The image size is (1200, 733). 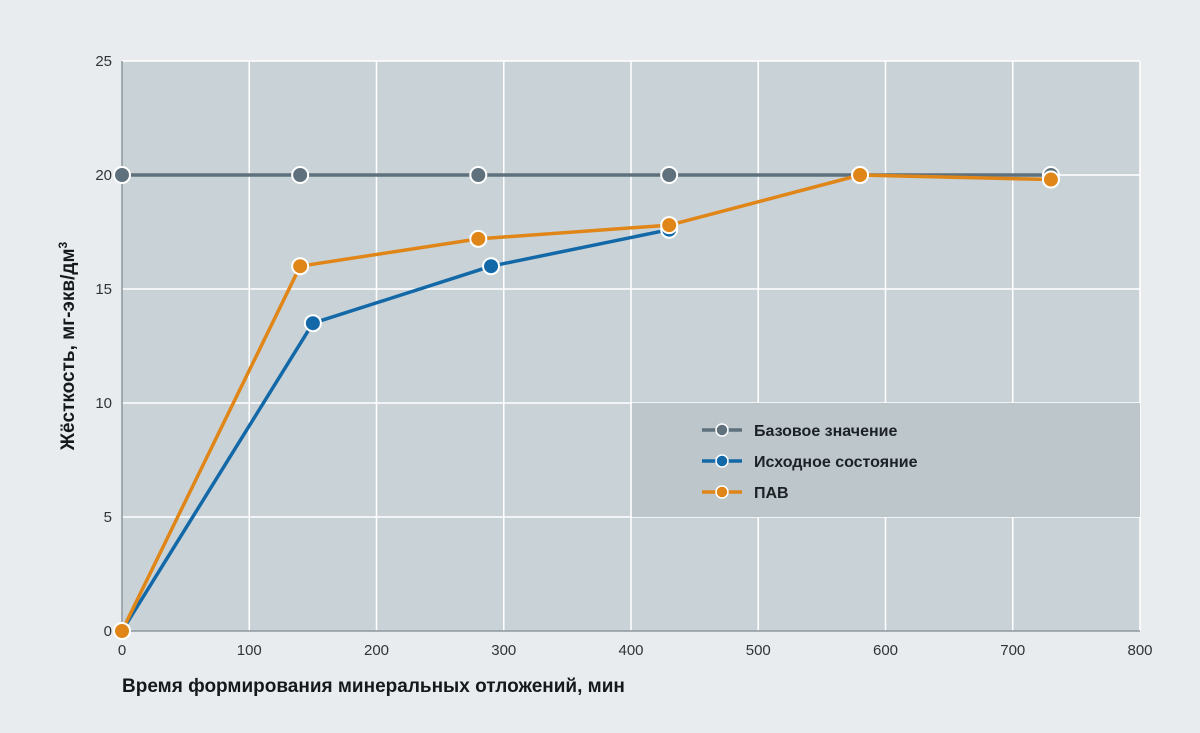 I want to click on y-tick-label: 5, so click(x=108, y=517).